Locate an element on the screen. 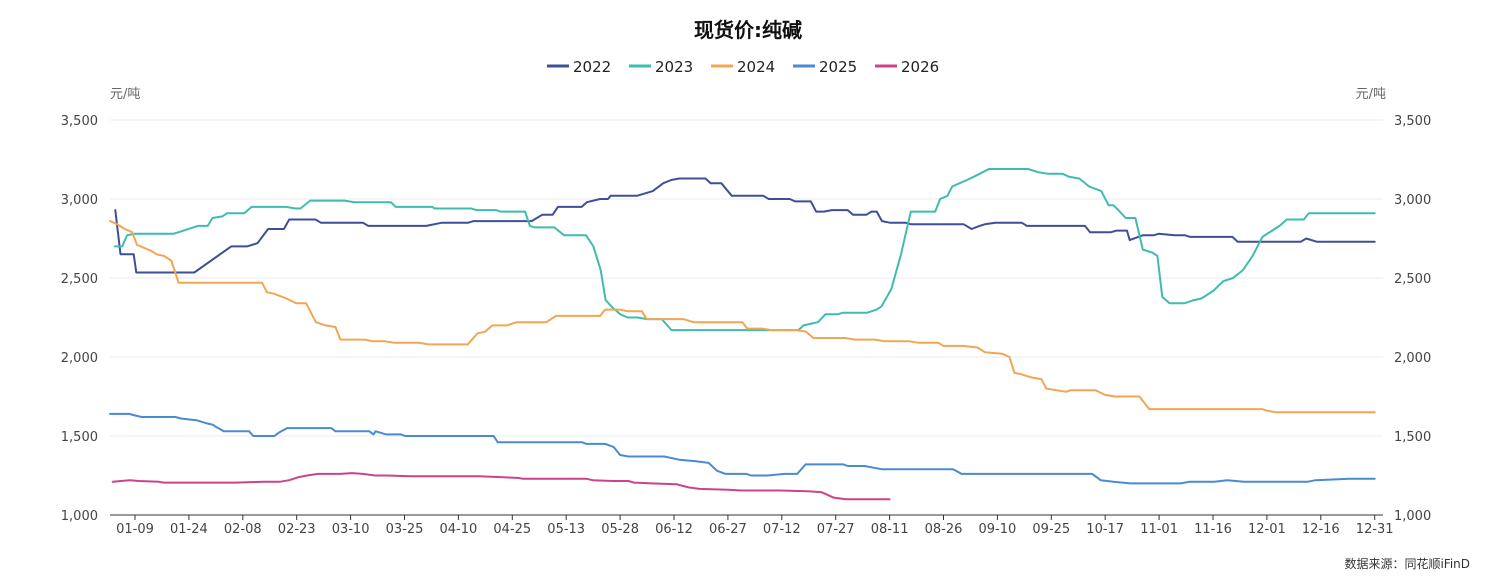  y-tick-label-right: 1,500 is located at coordinates (1412, 437).